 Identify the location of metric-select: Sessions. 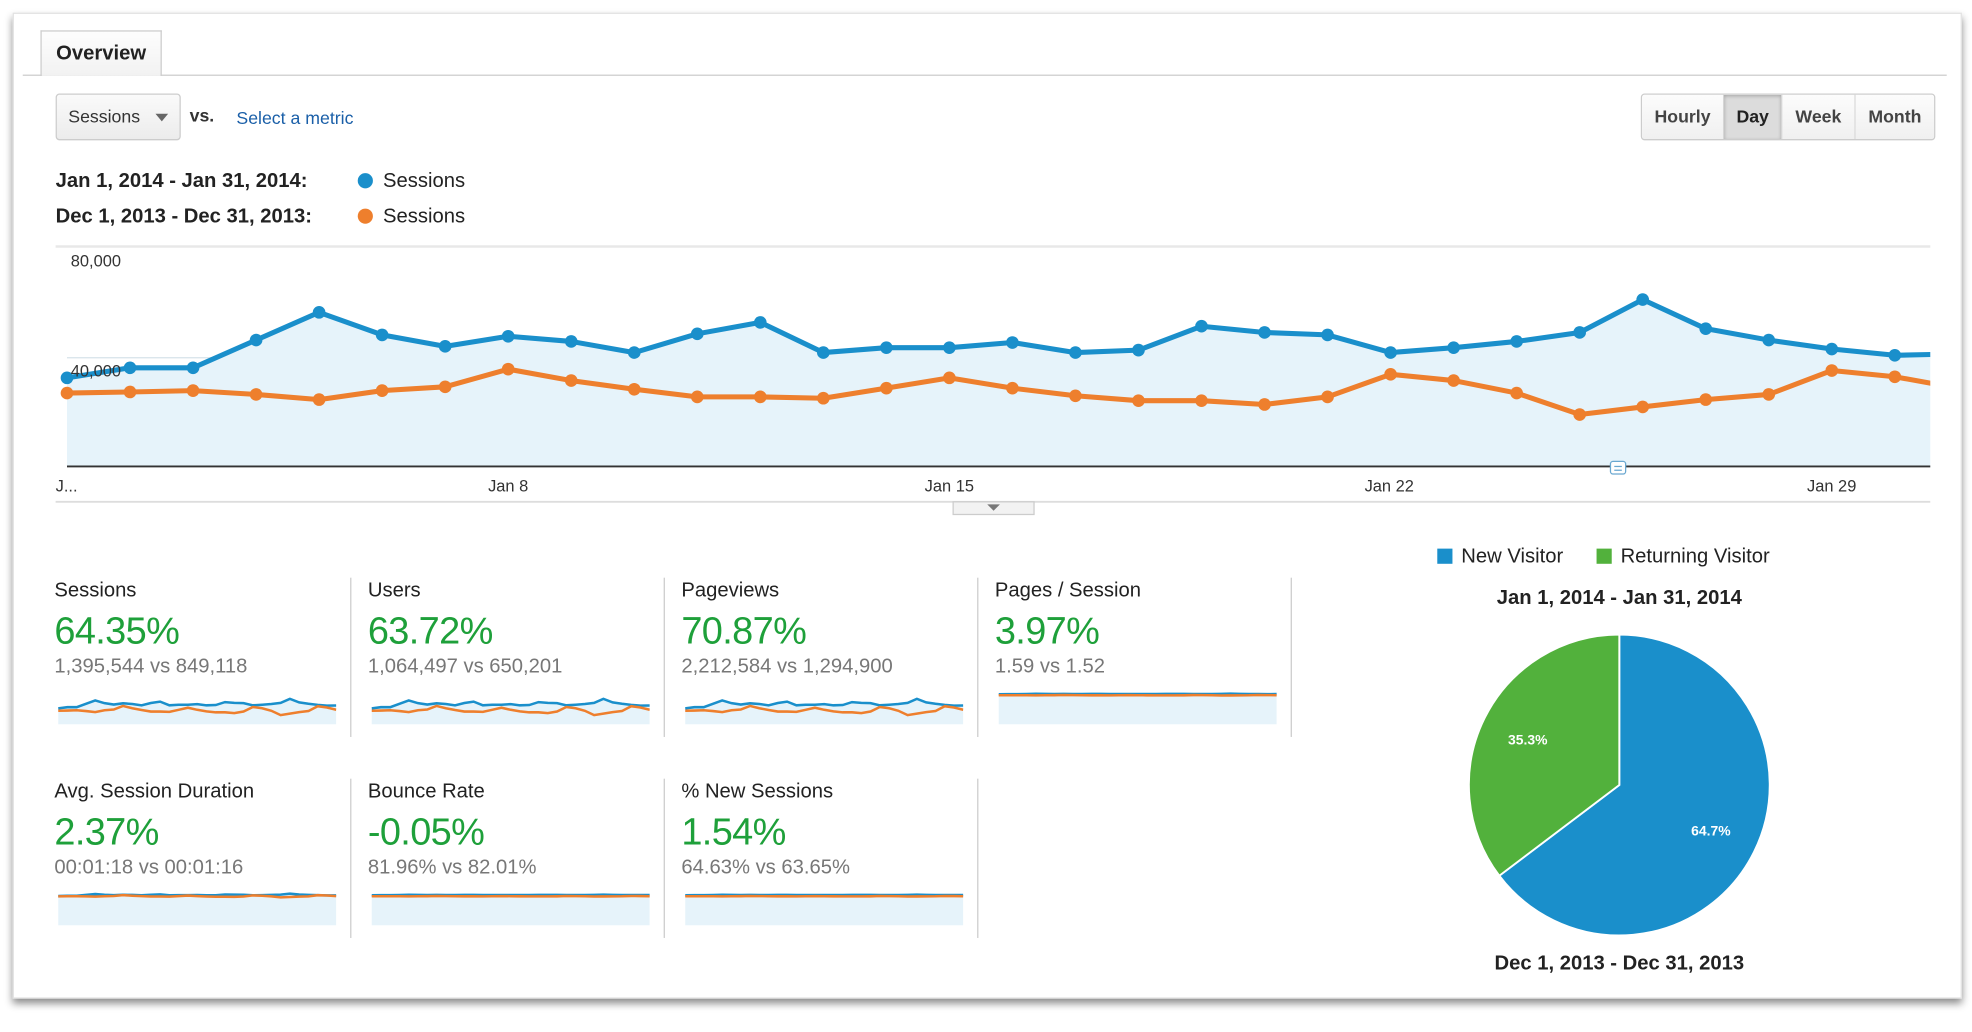
(118, 117).